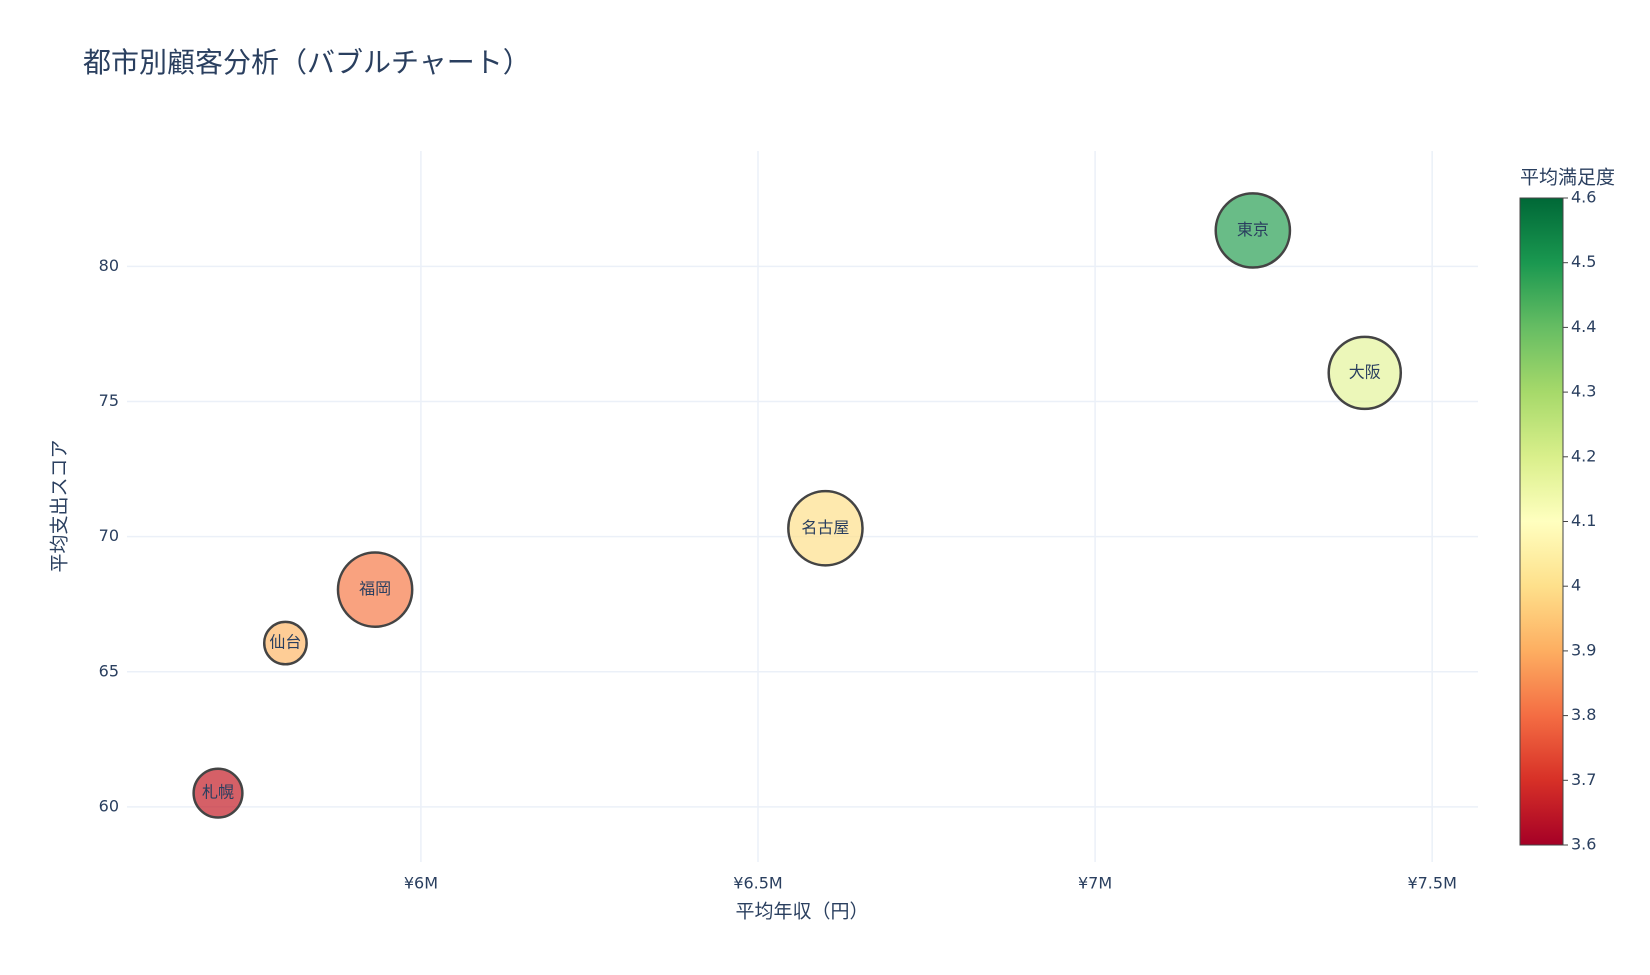 This screenshot has height=975, width=1650. What do you see at coordinates (60, 505) in the screenshot?
I see `y-axis-title: 平均支出スコア` at bounding box center [60, 505].